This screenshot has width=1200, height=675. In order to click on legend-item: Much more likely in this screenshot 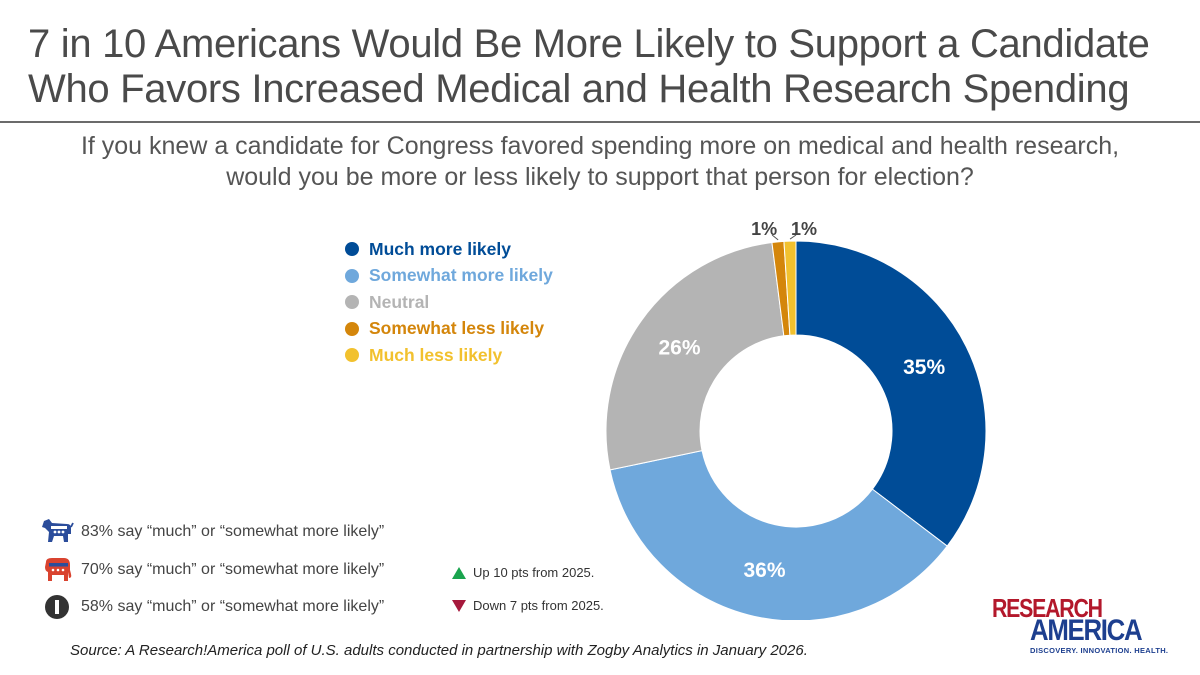, I will do `click(449, 249)`.